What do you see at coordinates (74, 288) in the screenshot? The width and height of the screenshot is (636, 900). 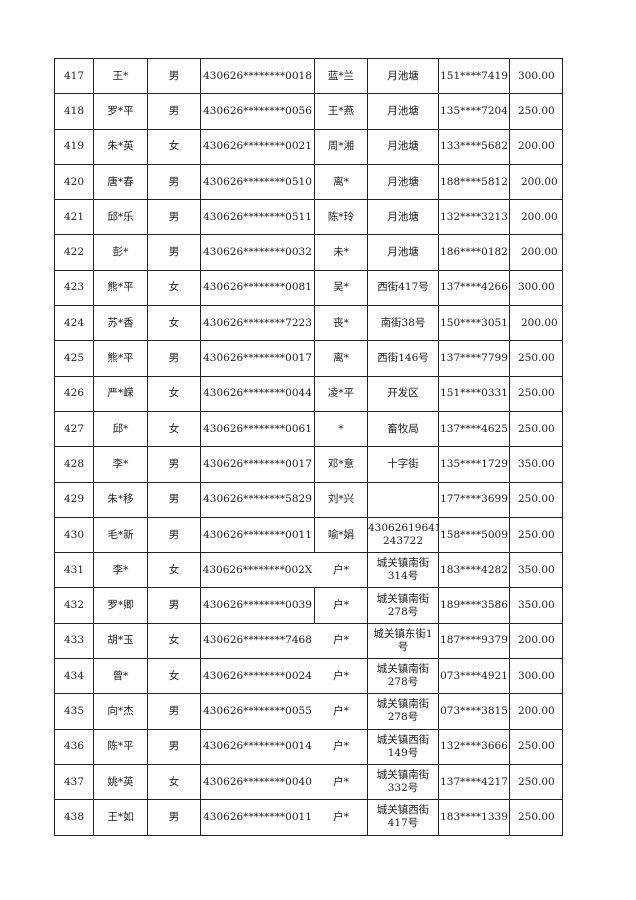 I see `cell-no: 423` at bounding box center [74, 288].